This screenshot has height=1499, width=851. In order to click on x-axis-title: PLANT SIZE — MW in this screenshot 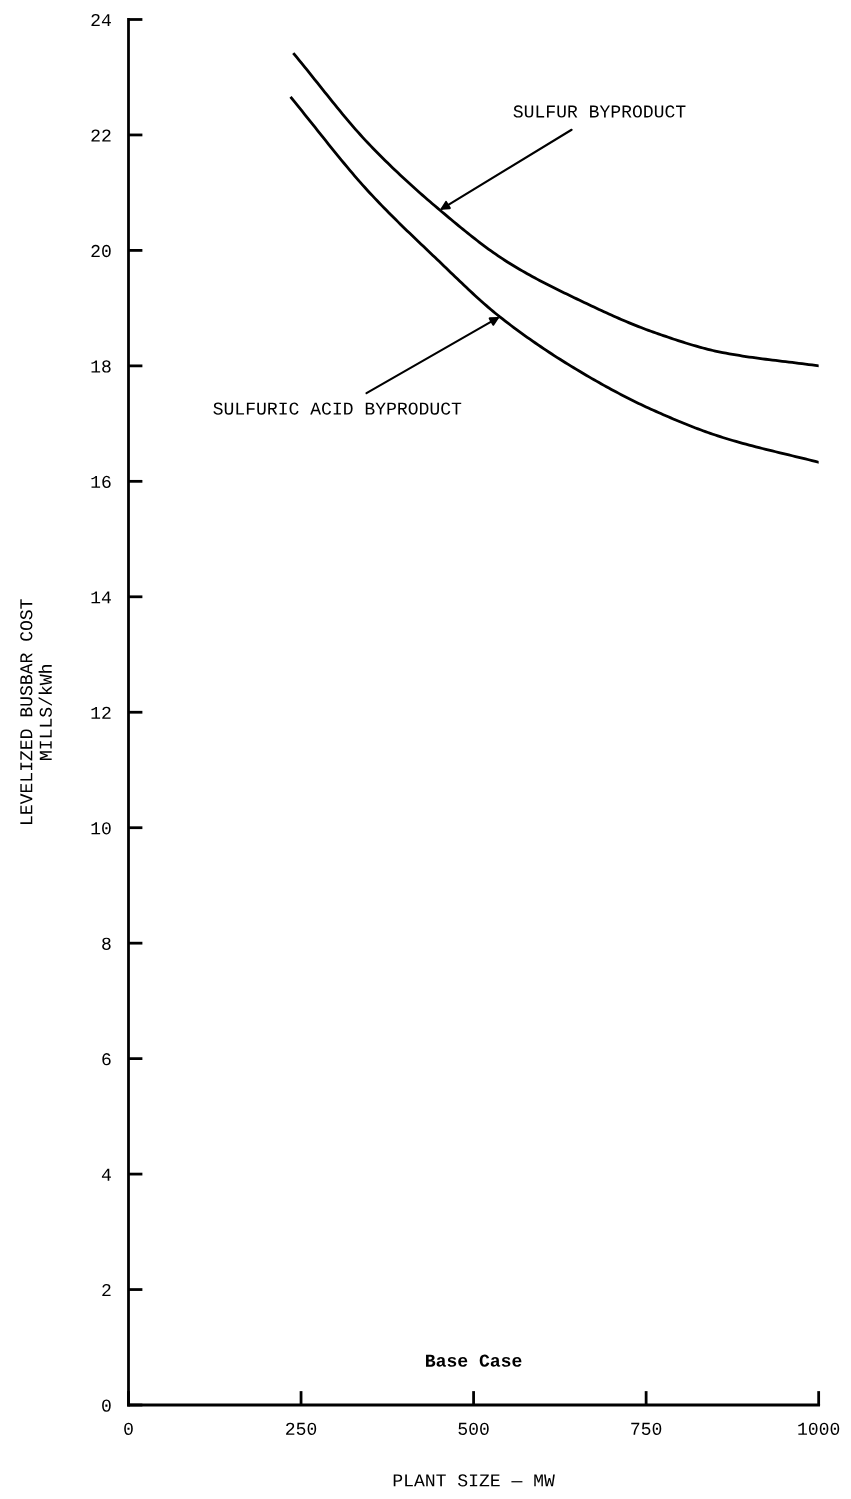, I will do `click(474, 1480)`.